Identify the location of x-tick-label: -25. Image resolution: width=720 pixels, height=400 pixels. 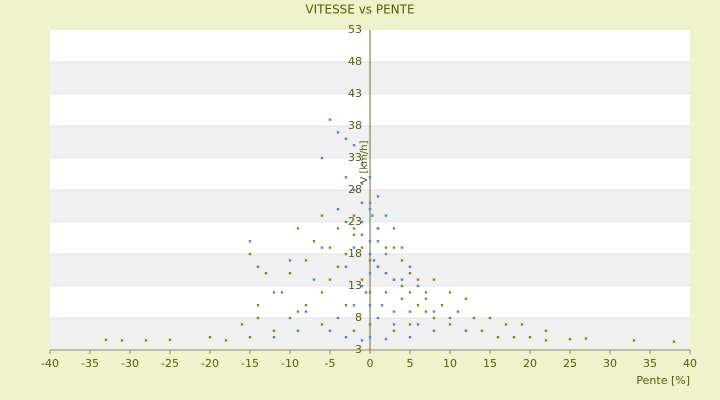
(170, 363).